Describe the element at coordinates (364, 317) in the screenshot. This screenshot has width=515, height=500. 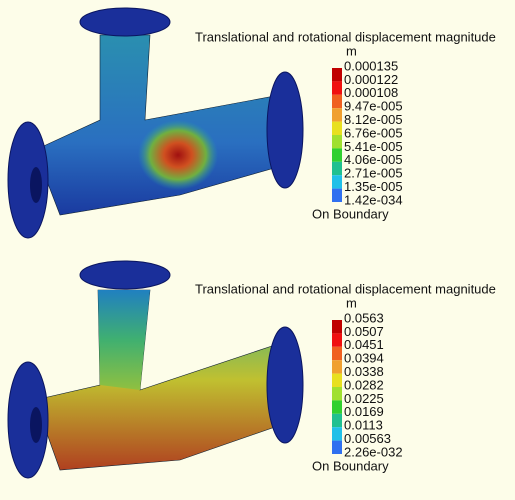
I see `legend-level: 0.0563` at that location.